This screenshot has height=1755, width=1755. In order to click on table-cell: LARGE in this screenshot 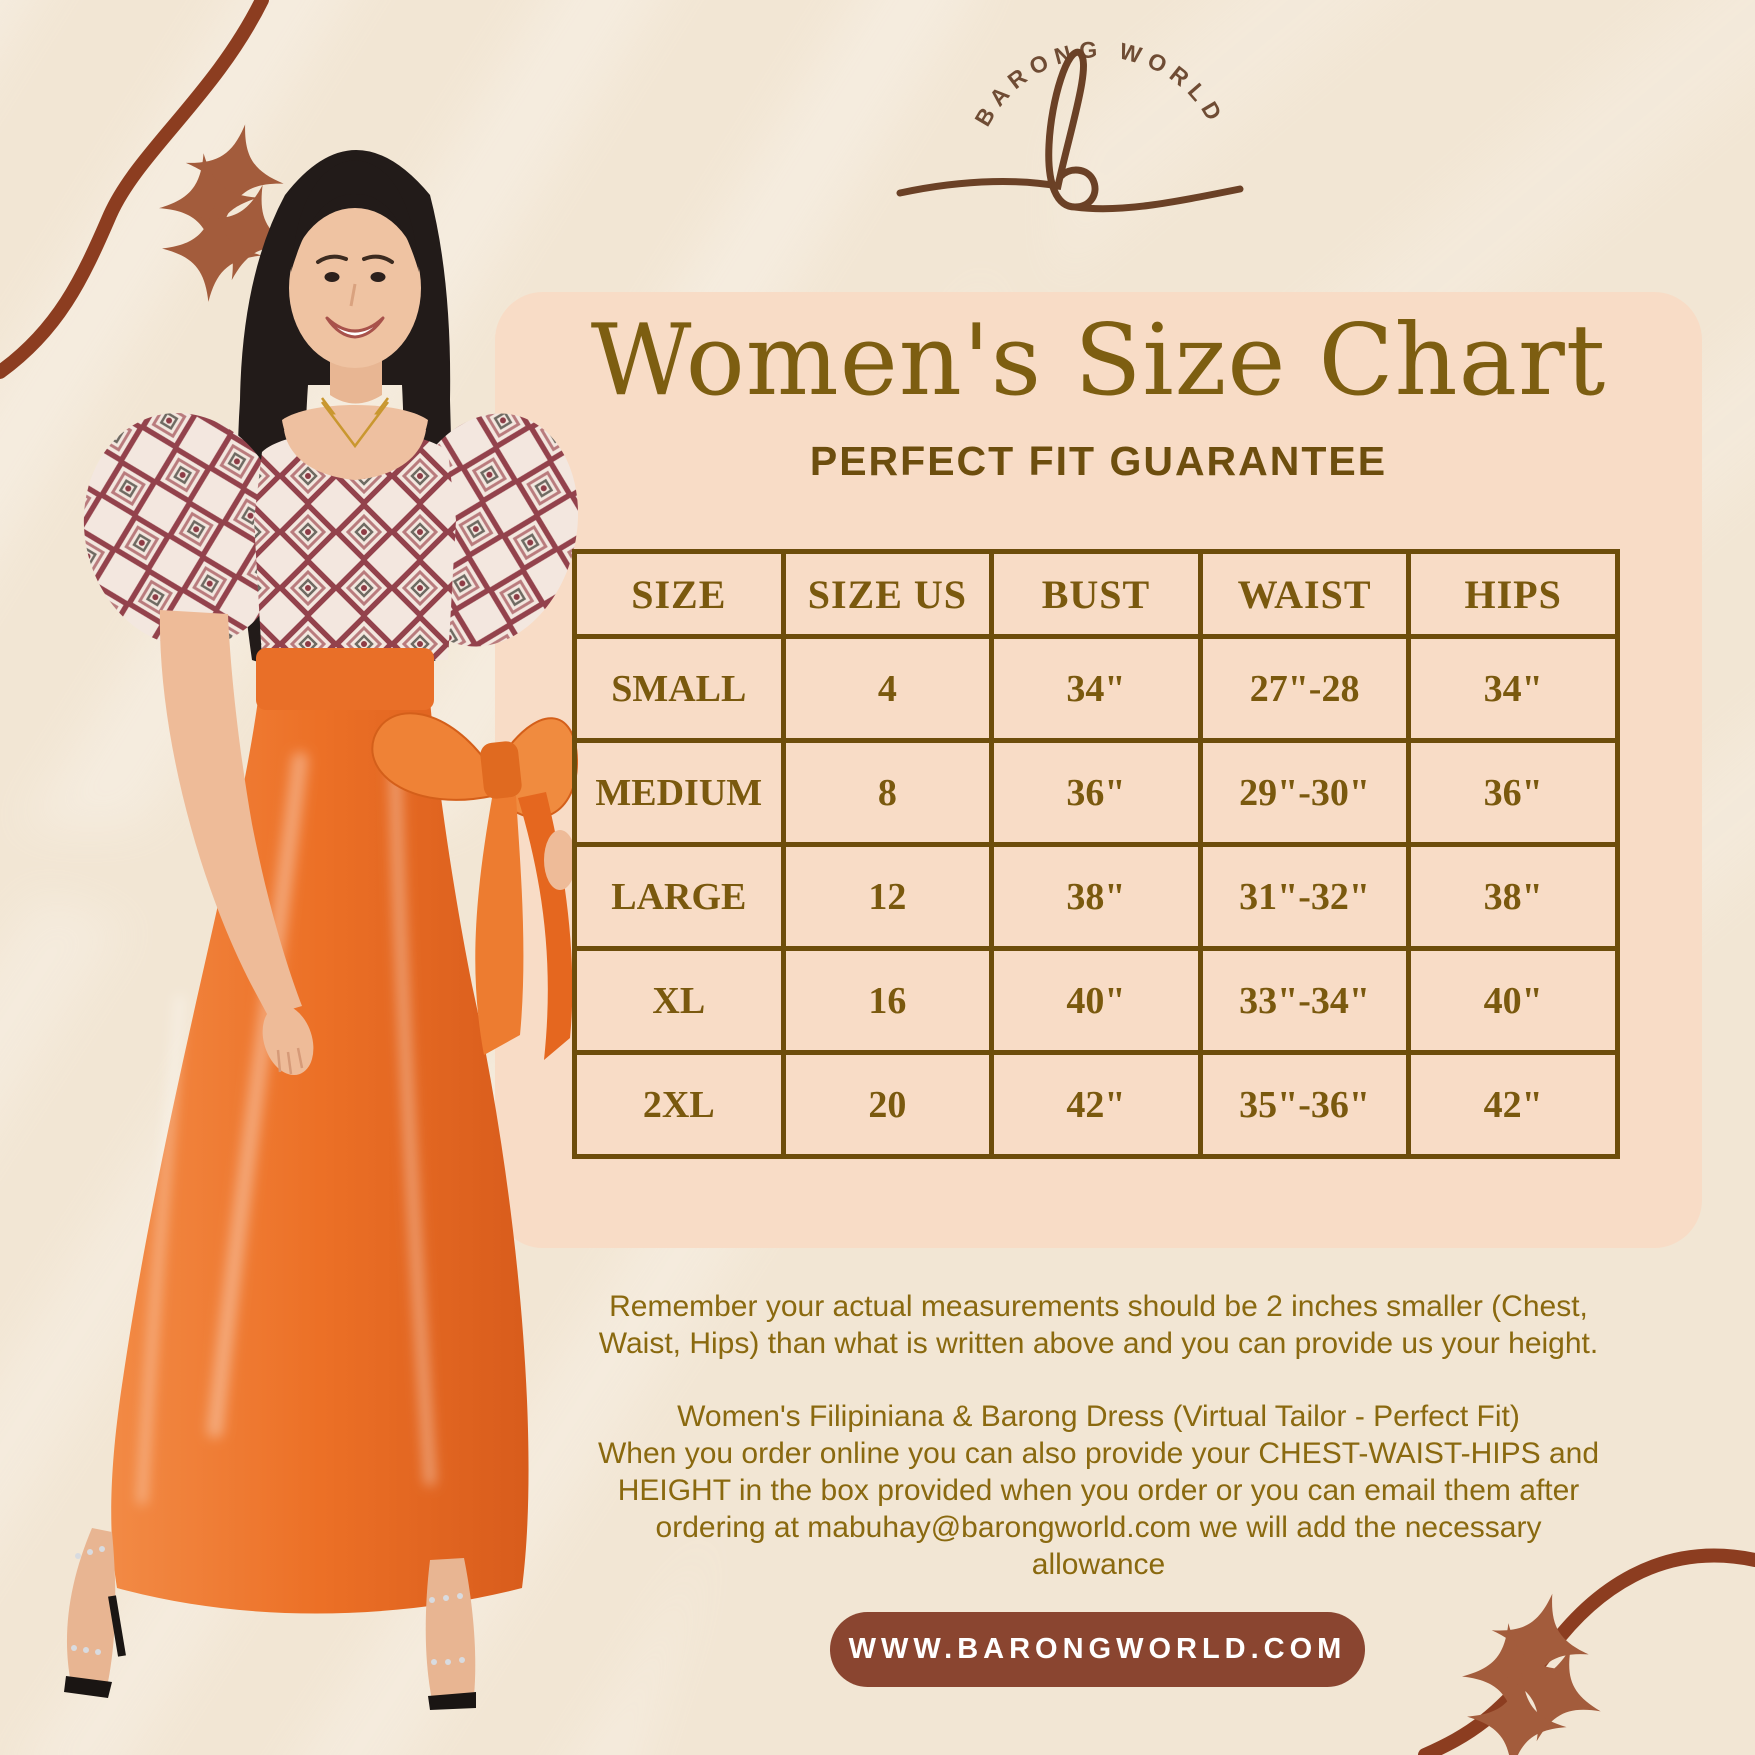, I will do `click(679, 896)`.